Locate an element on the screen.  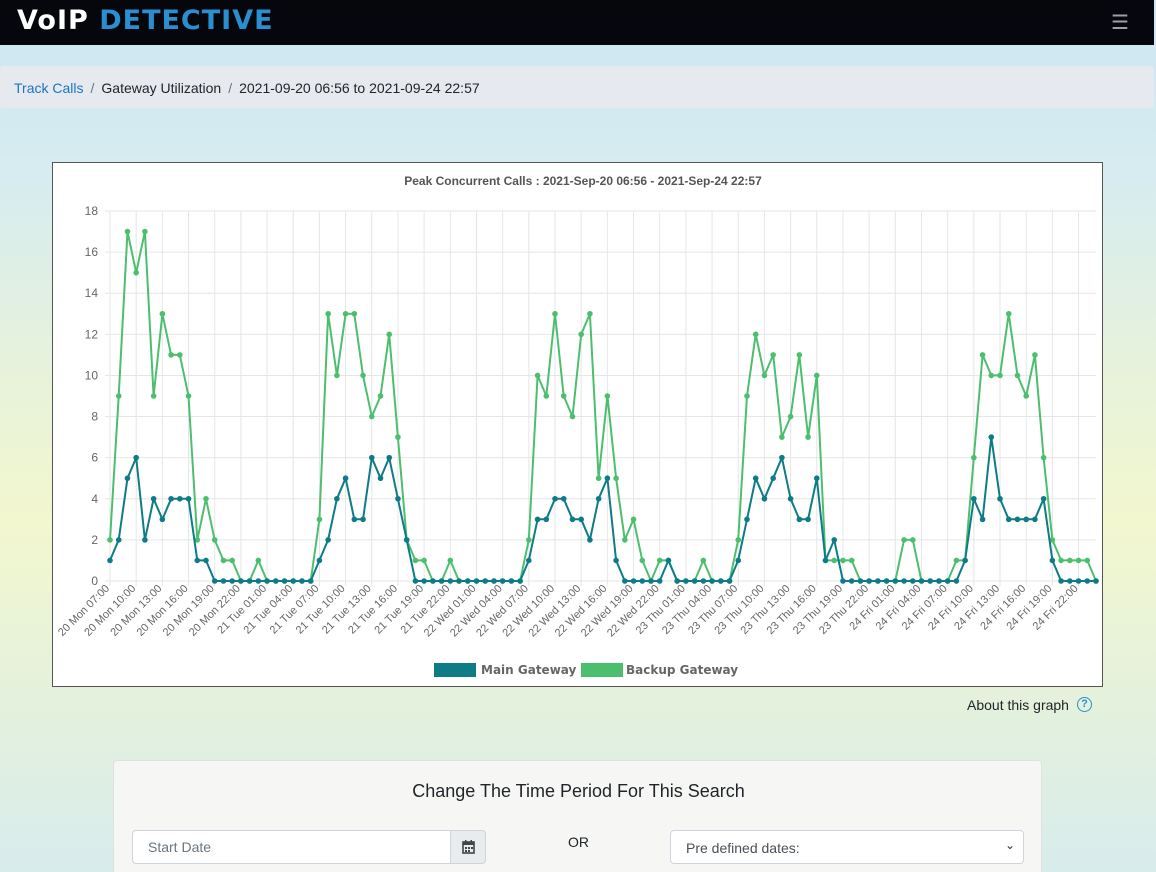
y-tick-label: 8 is located at coordinates (94, 417).